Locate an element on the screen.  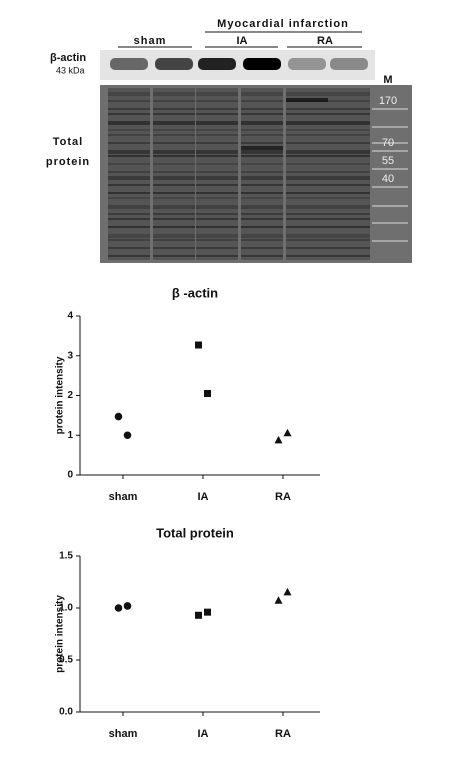
marker-size: 70 is located at coordinates (388, 143).